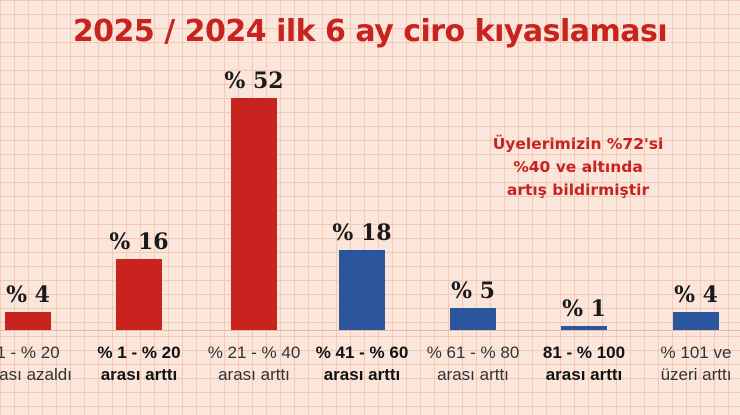 This screenshot has width=740, height=415. What do you see at coordinates (370, 330) in the screenshot?
I see `chart-baseline` at bounding box center [370, 330].